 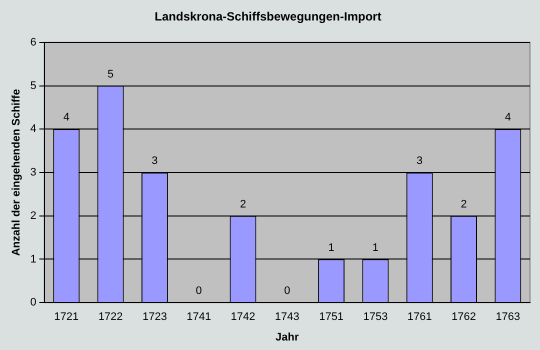 What do you see at coordinates (33, 216) in the screenshot?
I see `y-tick-label: 2` at bounding box center [33, 216].